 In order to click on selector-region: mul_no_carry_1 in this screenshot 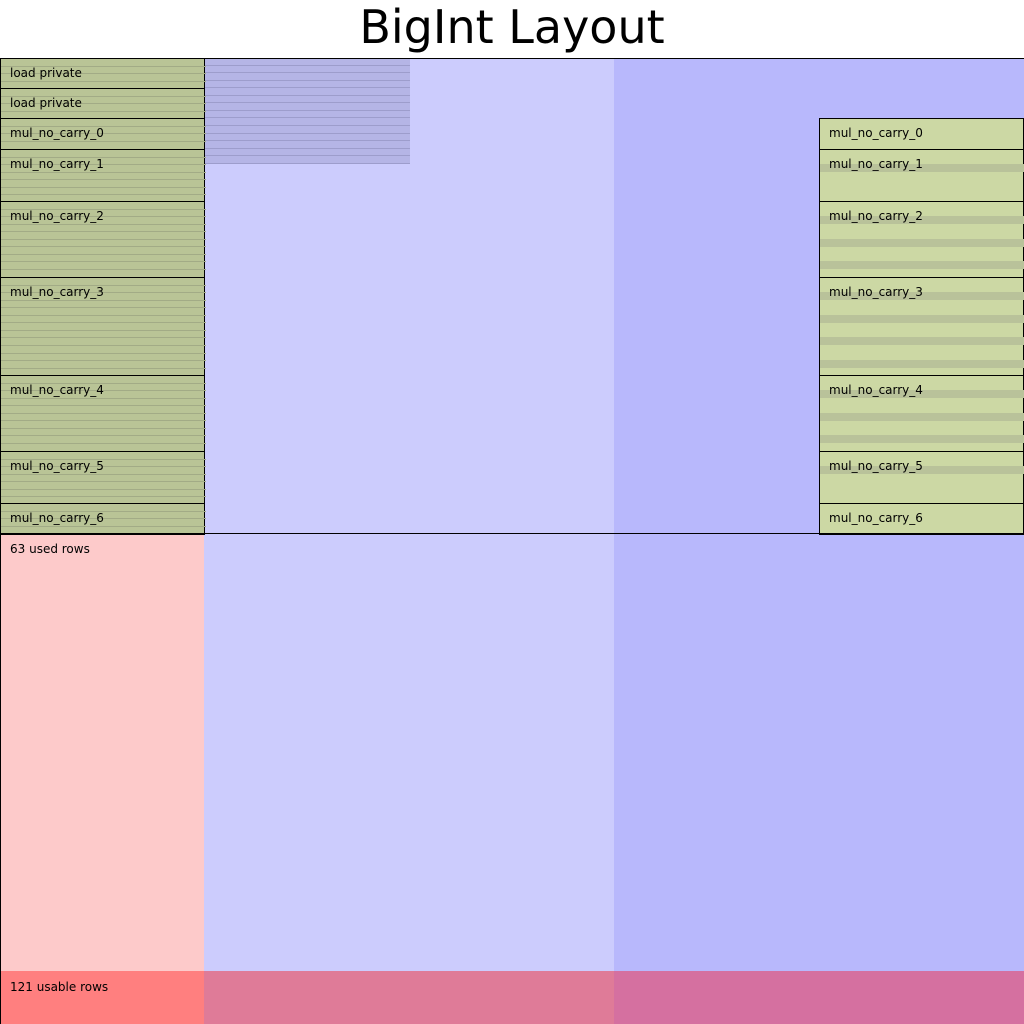, I will do `click(921, 175)`.